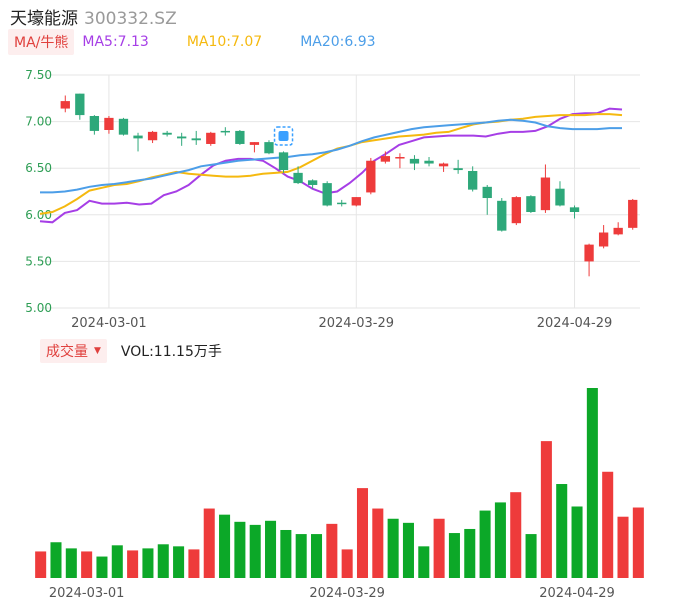 The width and height of the screenshot is (686, 606). I want to click on volume-legend: 成交量 ▼ VOL:11.15万手, so click(131, 351).